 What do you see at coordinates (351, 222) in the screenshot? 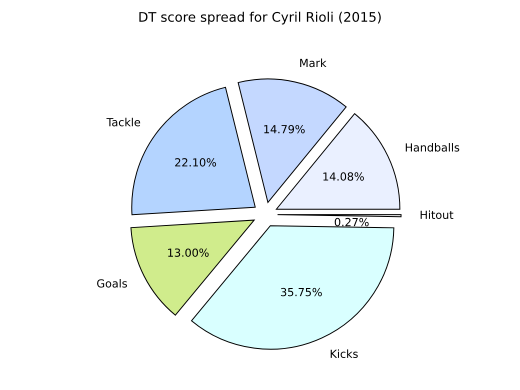
I see `data-label: 0.27%` at bounding box center [351, 222].